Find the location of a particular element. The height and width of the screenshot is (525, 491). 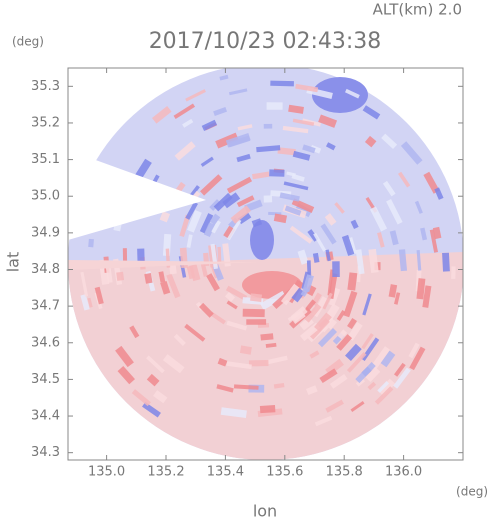

x-unit: (deg) is located at coordinates (472, 492).